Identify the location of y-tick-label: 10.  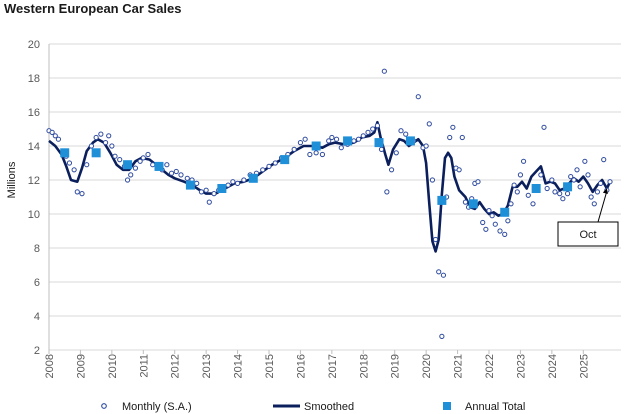
(34, 215).